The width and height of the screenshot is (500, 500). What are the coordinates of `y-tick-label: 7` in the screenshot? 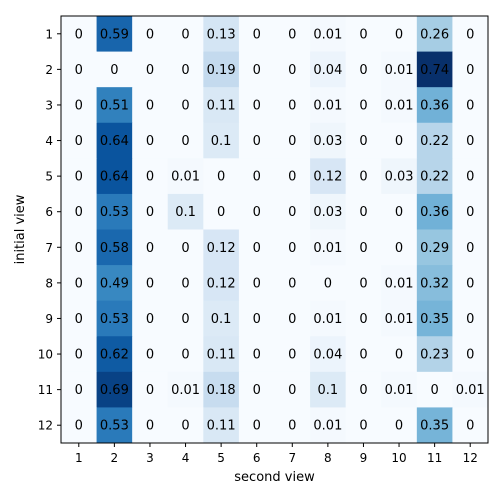 It's located at (49, 248).